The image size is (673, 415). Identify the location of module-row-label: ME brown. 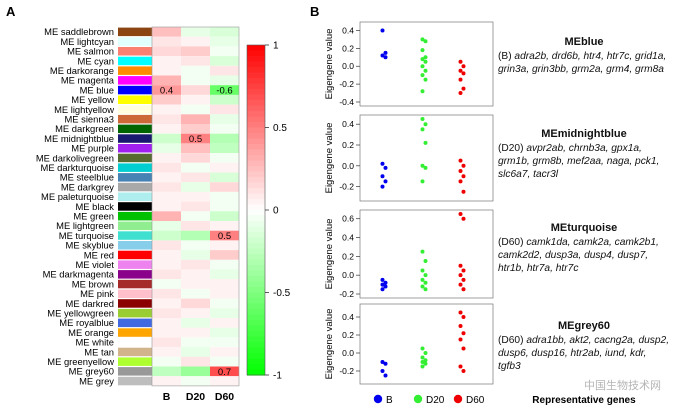
(93, 283).